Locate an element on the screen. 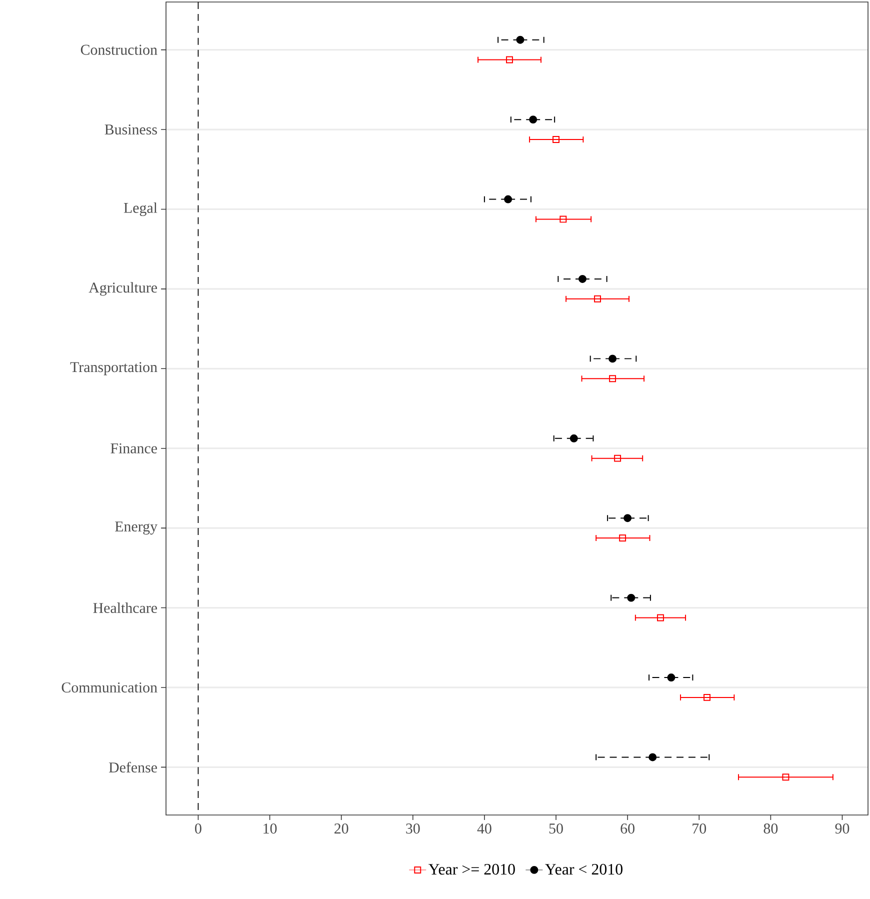 The width and height of the screenshot is (870, 899). x-tick-label: 50 is located at coordinates (556, 829).